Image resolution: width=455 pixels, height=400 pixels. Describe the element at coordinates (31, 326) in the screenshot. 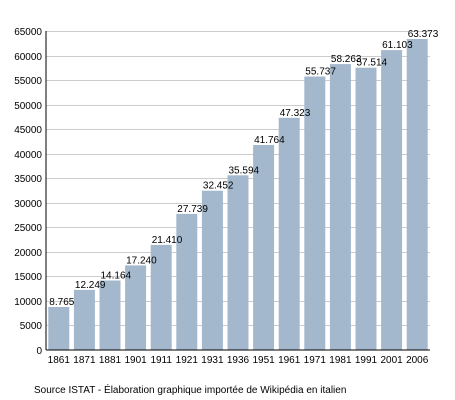

I see `y-tick-label: 5000` at that location.